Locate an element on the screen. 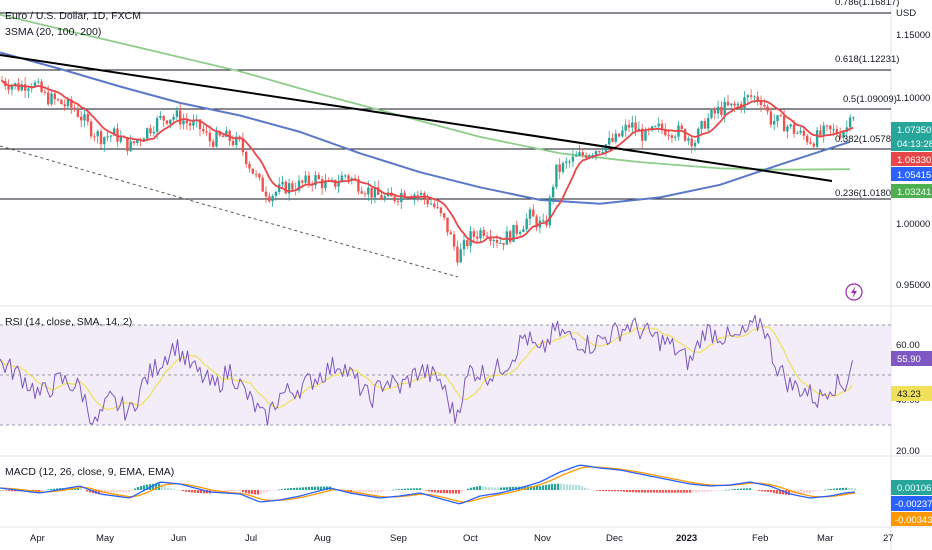  time-label: Nov is located at coordinates (542, 538).